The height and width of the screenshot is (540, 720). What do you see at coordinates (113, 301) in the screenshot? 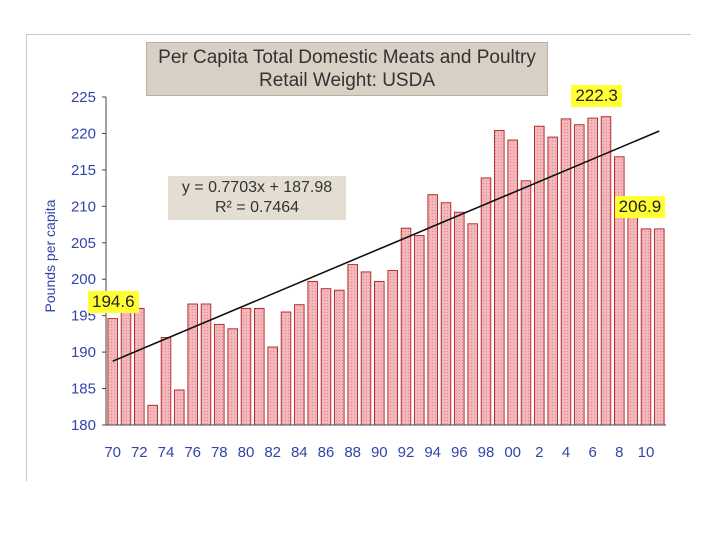
I see `start-value-callout: 194.6` at bounding box center [113, 301].